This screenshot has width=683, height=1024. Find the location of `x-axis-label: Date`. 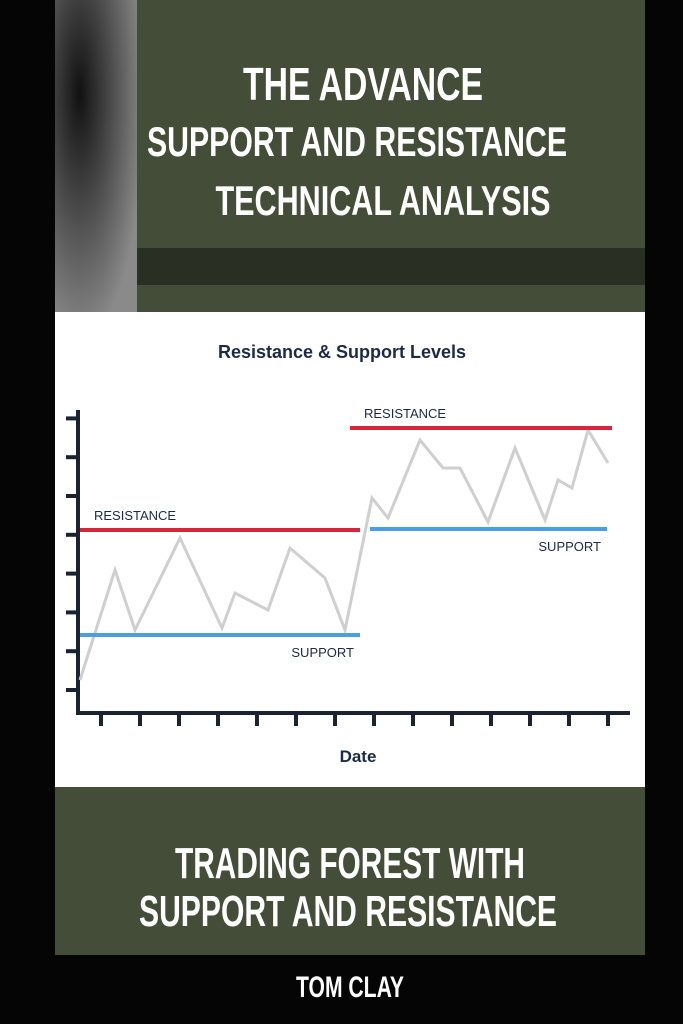

x-axis-label: Date is located at coordinates (358, 756).